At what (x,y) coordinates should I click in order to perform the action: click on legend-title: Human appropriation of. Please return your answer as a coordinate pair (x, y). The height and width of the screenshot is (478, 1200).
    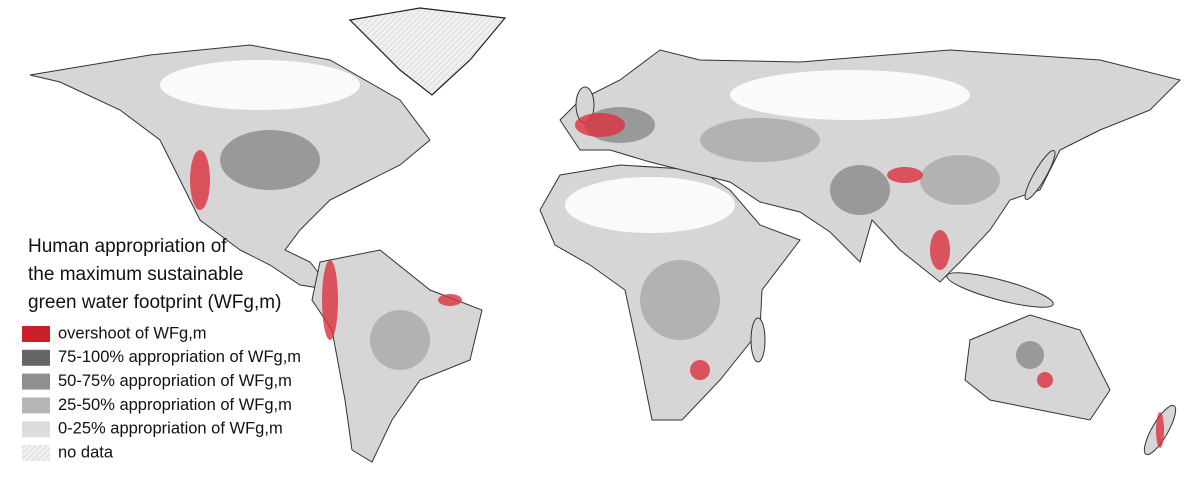
    Looking at the image, I should click on (127, 246).